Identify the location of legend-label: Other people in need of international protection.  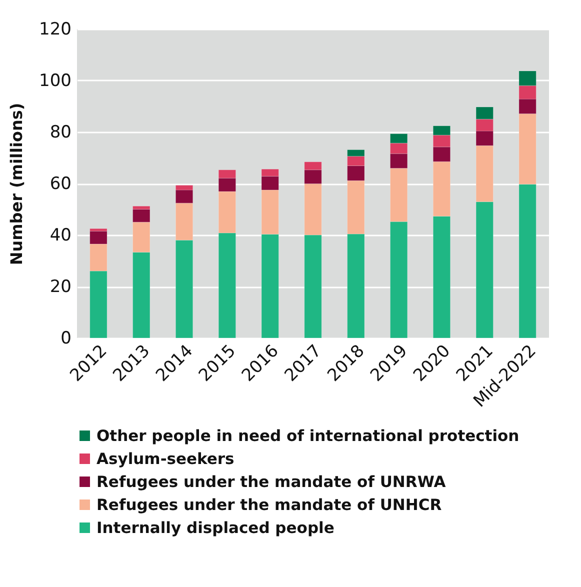
(308, 435).